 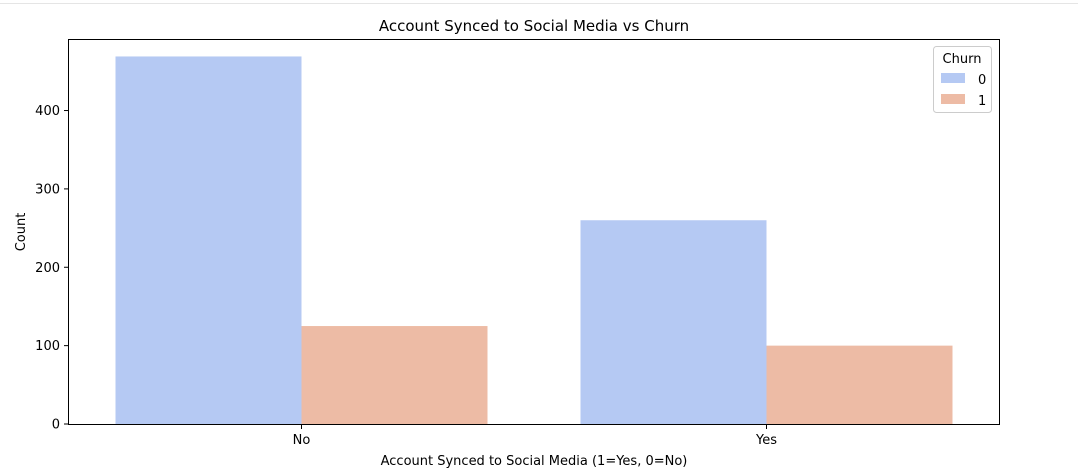 I want to click on legend-item-1: 1, so click(x=963, y=101).